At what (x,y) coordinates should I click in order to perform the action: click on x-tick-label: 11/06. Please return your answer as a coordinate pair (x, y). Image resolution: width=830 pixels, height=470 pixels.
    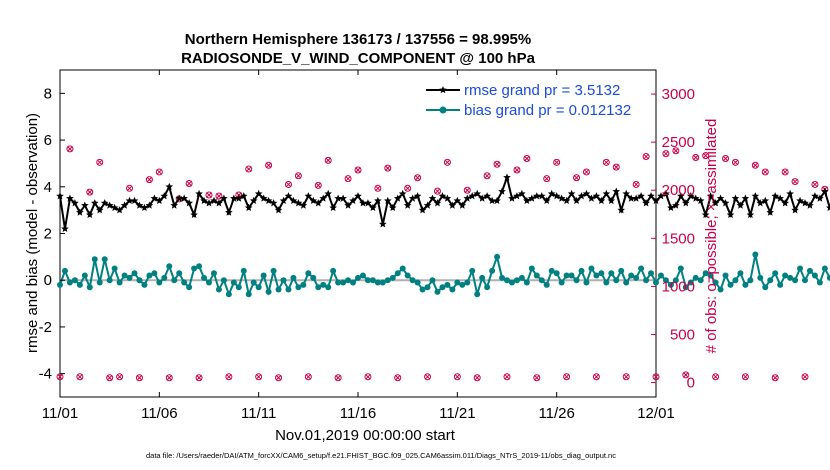
    Looking at the image, I should click on (159, 413).